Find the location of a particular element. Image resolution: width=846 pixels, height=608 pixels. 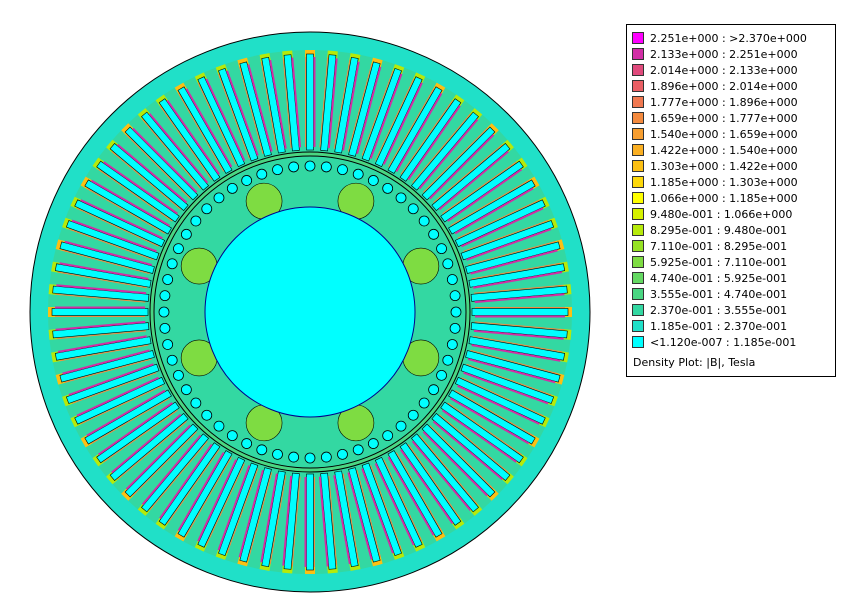

legend-label: 1.422e+000 : 1.540e+000 is located at coordinates (724, 150).